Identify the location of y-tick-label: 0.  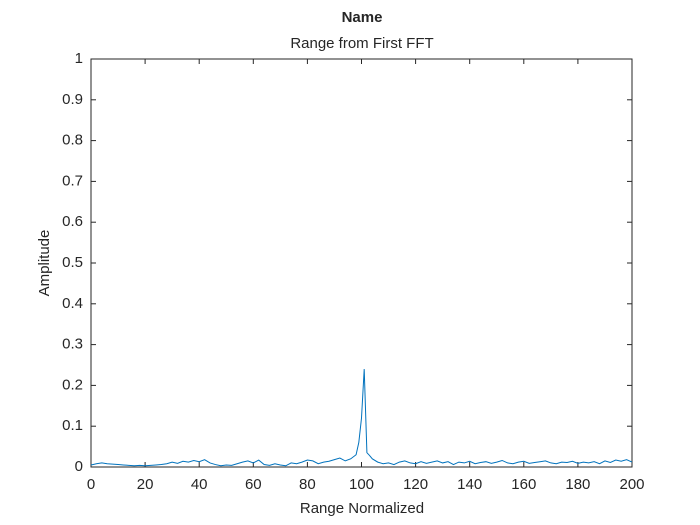
(79, 466).